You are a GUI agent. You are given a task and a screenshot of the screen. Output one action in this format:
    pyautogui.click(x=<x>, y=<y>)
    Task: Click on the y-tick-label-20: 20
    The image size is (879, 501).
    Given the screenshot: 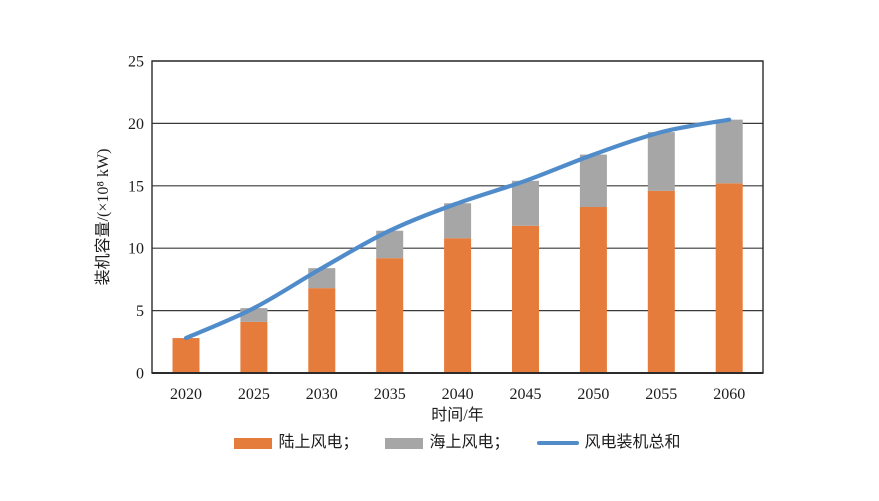 What is the action you would take?
    pyautogui.click(x=136, y=124)
    